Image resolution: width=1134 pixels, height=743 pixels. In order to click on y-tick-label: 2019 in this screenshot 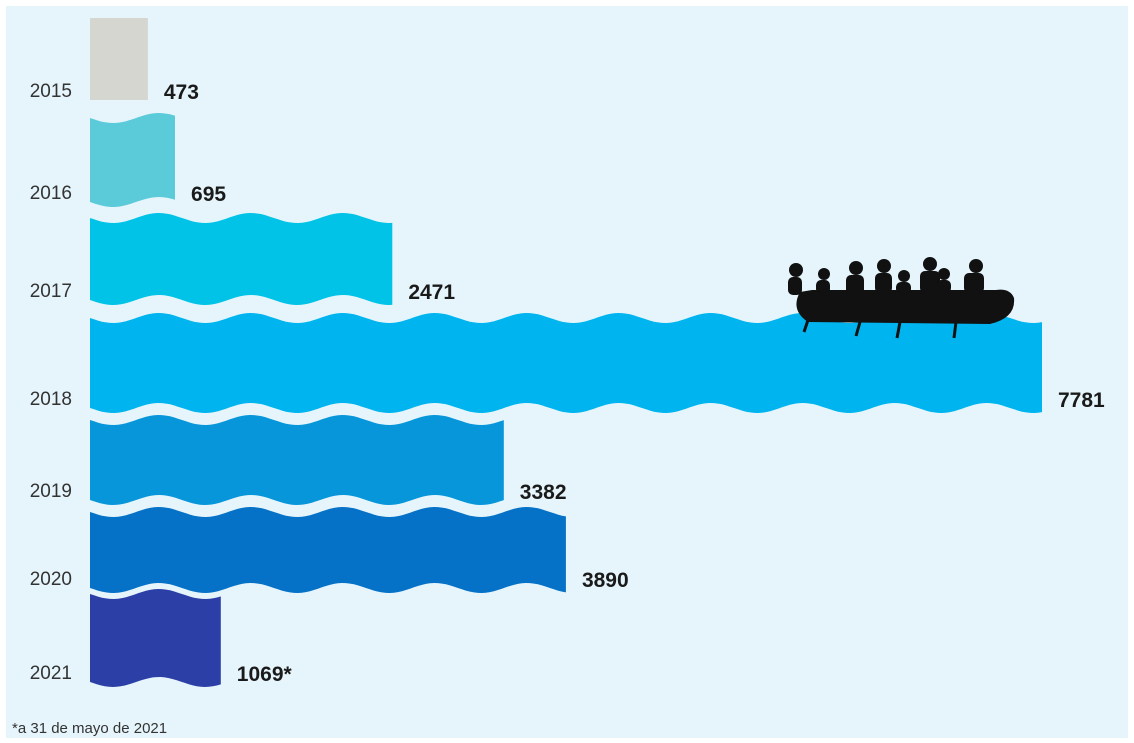, I will do `click(51, 491)`.